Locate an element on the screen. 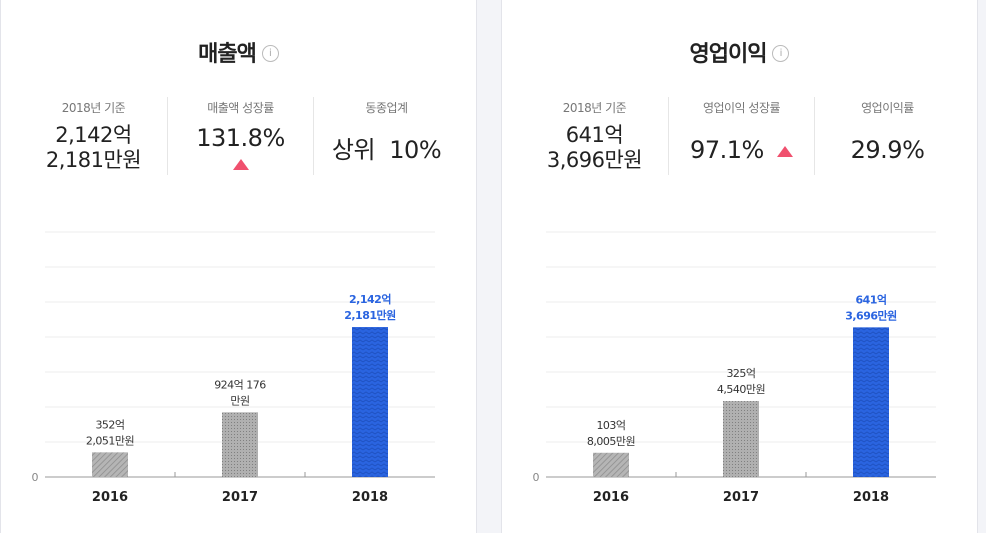 Image resolution: width=986 pixels, height=533 pixels. stat-operating-margin: 영업이익률 29.9% is located at coordinates (887, 136).